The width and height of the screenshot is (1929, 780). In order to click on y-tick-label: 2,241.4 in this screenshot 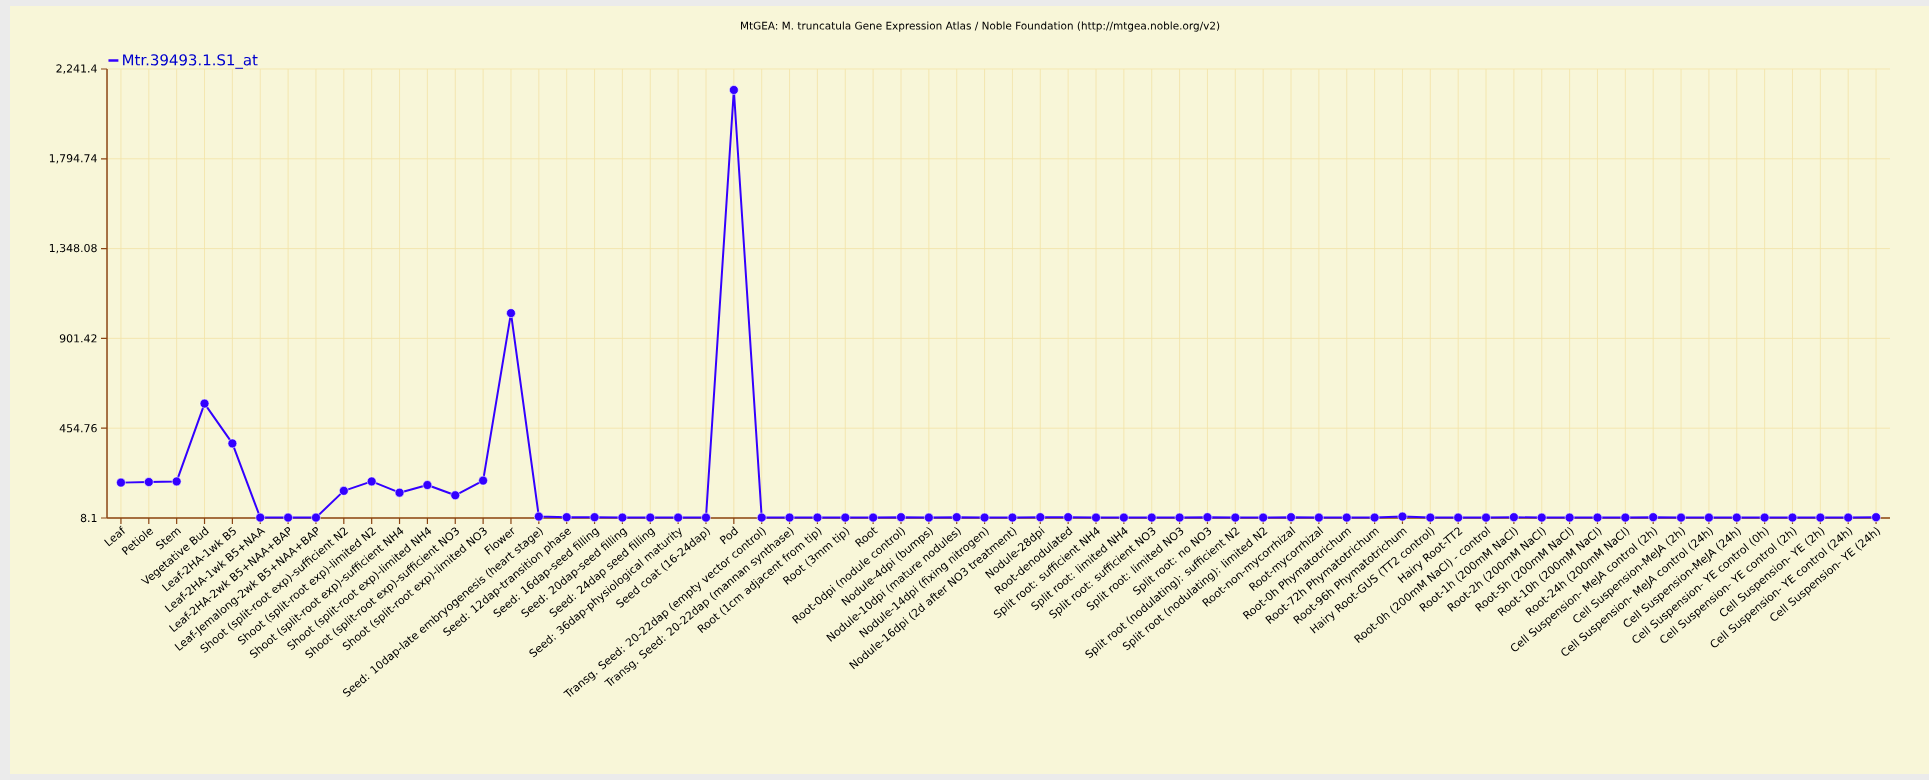, I will do `click(76, 69)`.